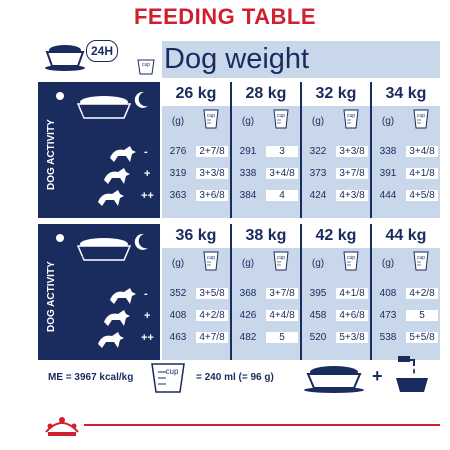  I want to click on grams-value: 338, so click(388, 151).